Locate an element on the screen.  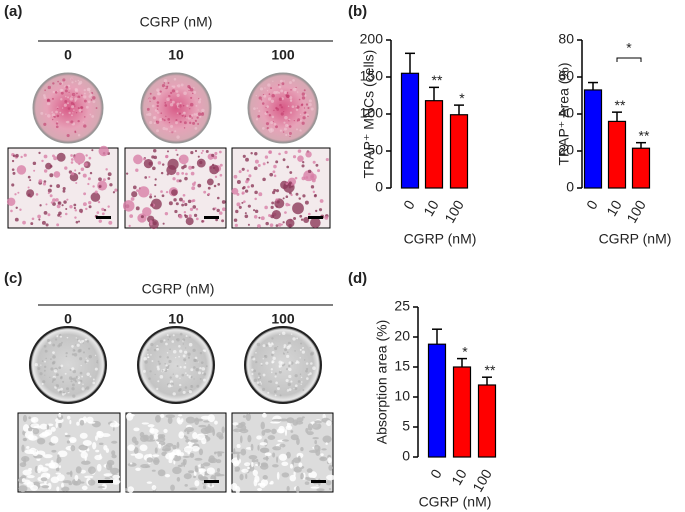
scale-bar is located at coordinates (103, 217).